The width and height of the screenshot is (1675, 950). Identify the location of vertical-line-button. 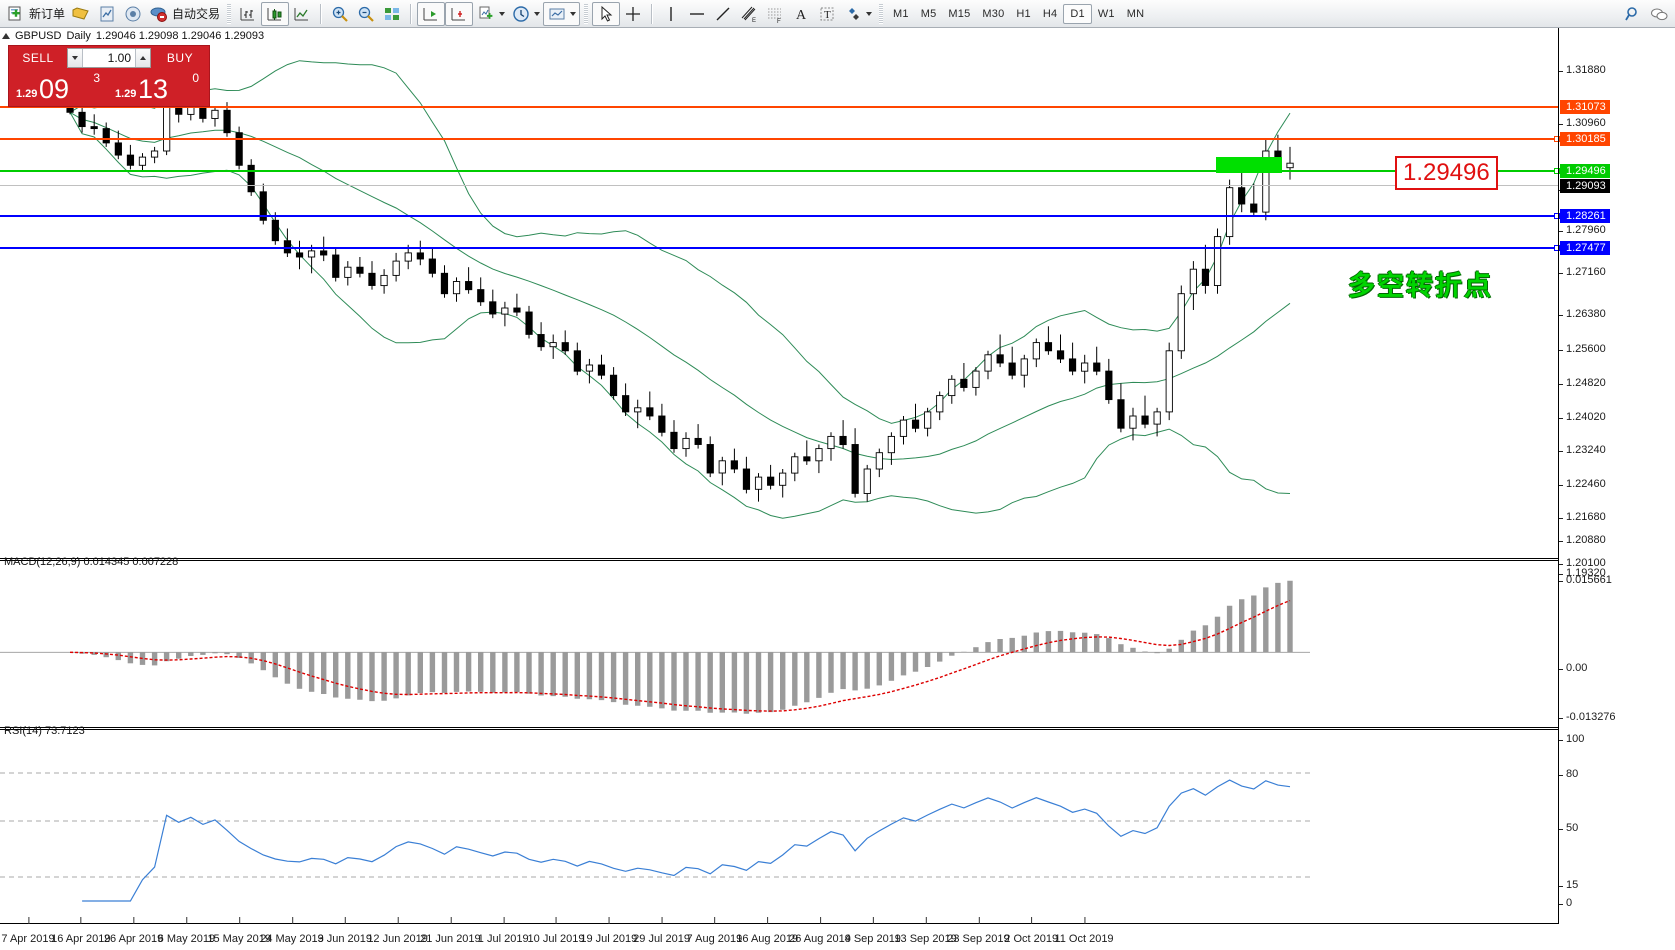
(671, 14).